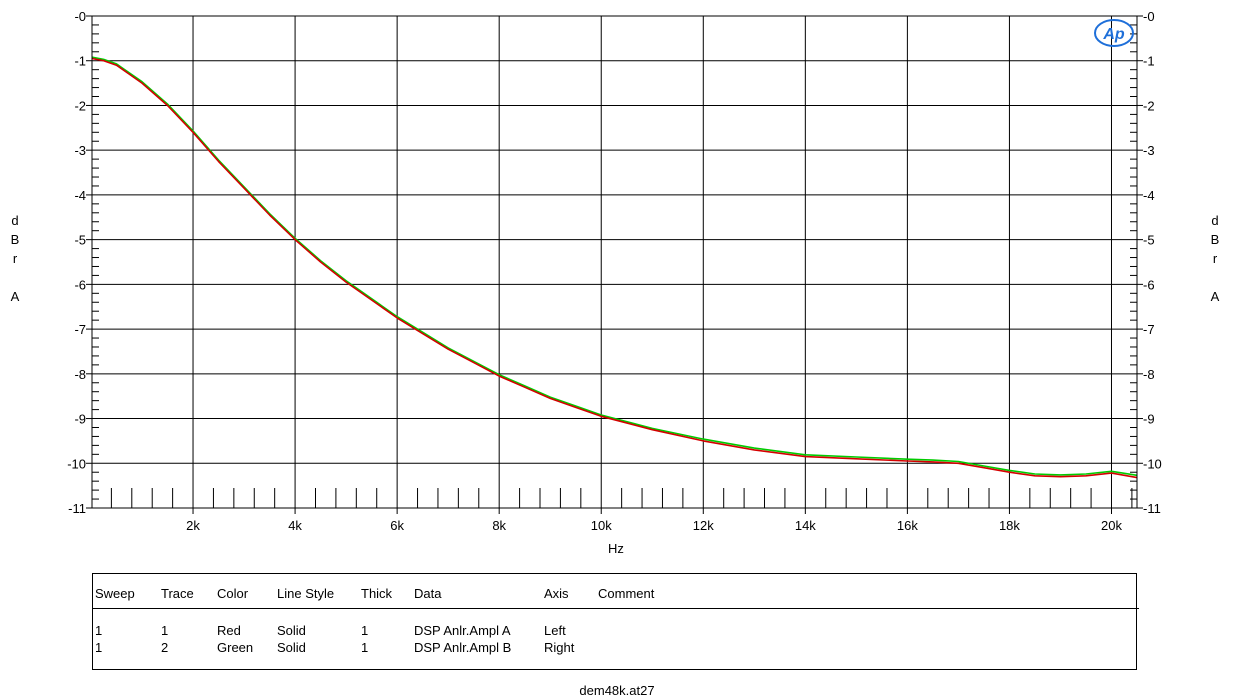  I want to click on y-tick-label-right: -1, so click(1149, 61).